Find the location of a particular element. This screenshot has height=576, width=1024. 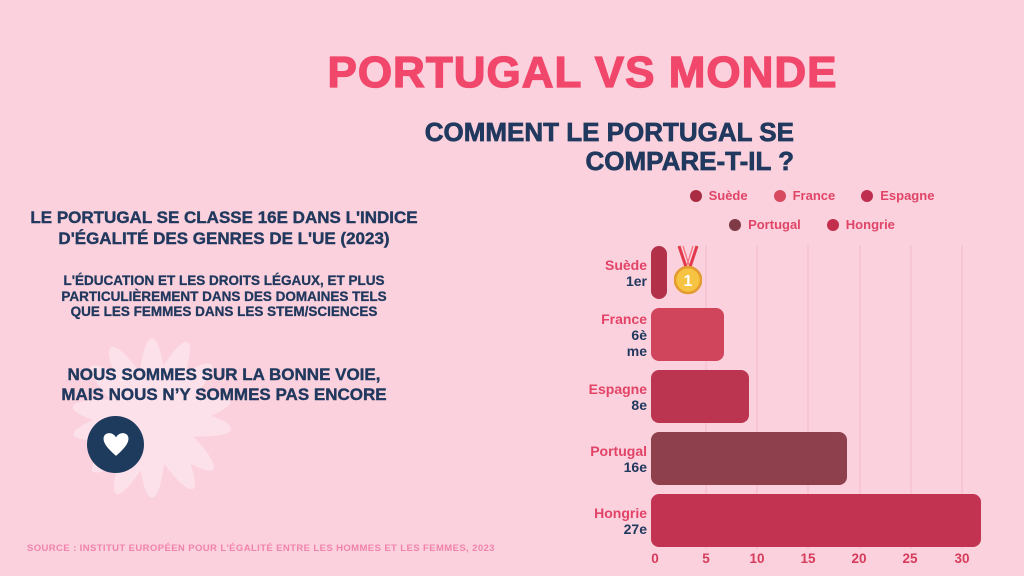

row-label-suede: Suède 1er is located at coordinates (604, 273).